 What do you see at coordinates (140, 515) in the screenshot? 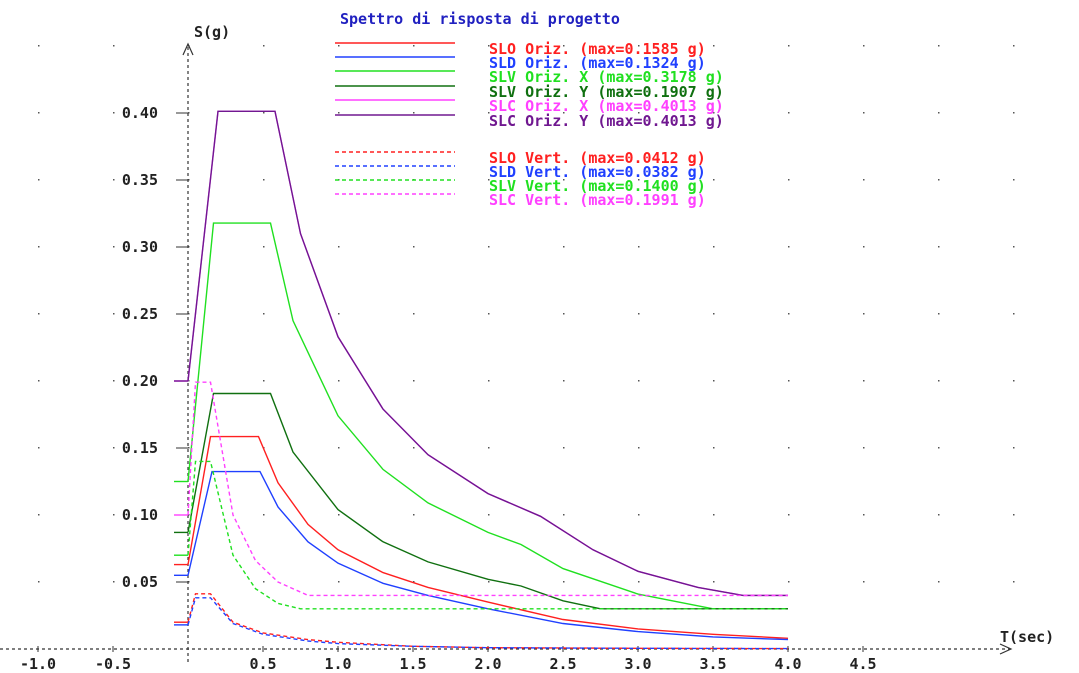
I see `y-tick-label: 0.10` at bounding box center [140, 515].